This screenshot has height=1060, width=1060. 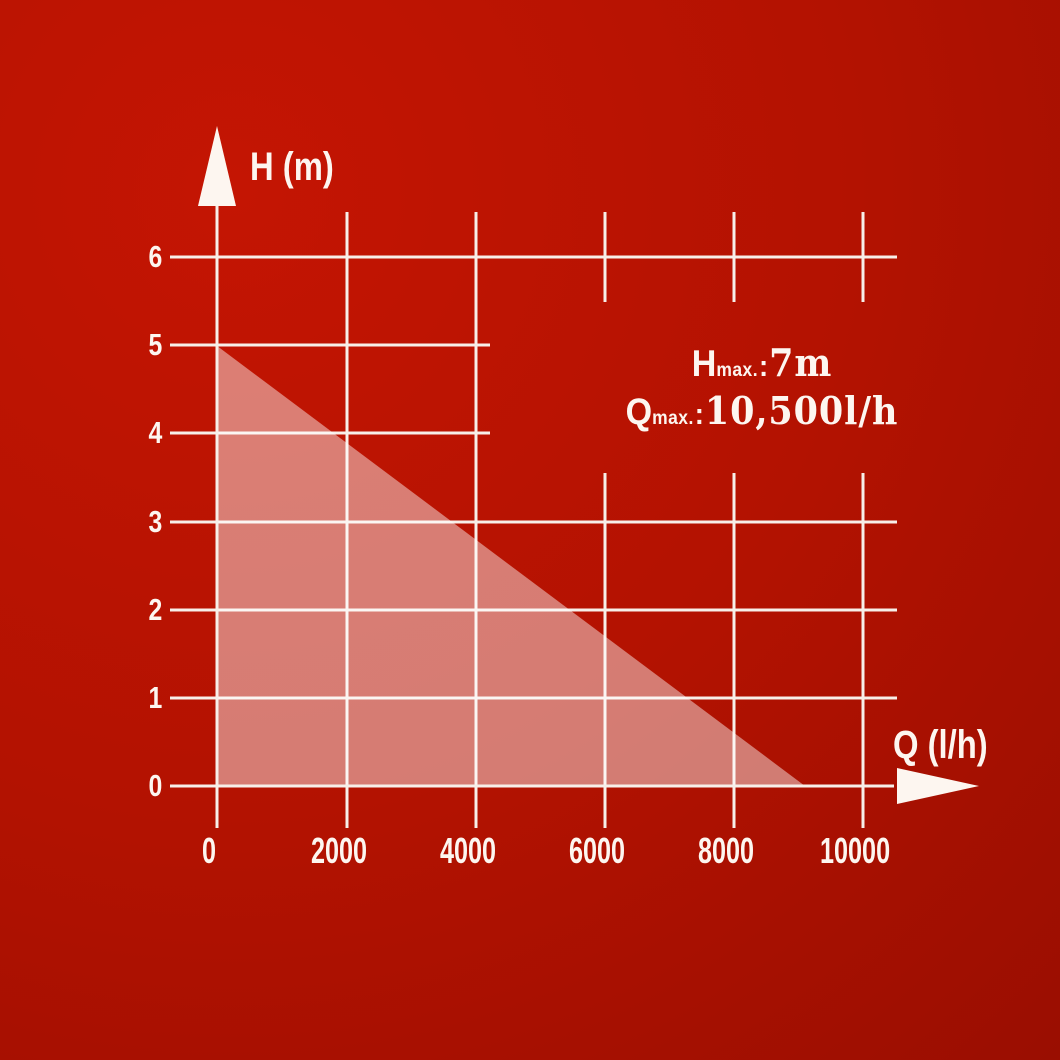 What do you see at coordinates (116, 345) in the screenshot?
I see `y-tick-5: 5` at bounding box center [116, 345].